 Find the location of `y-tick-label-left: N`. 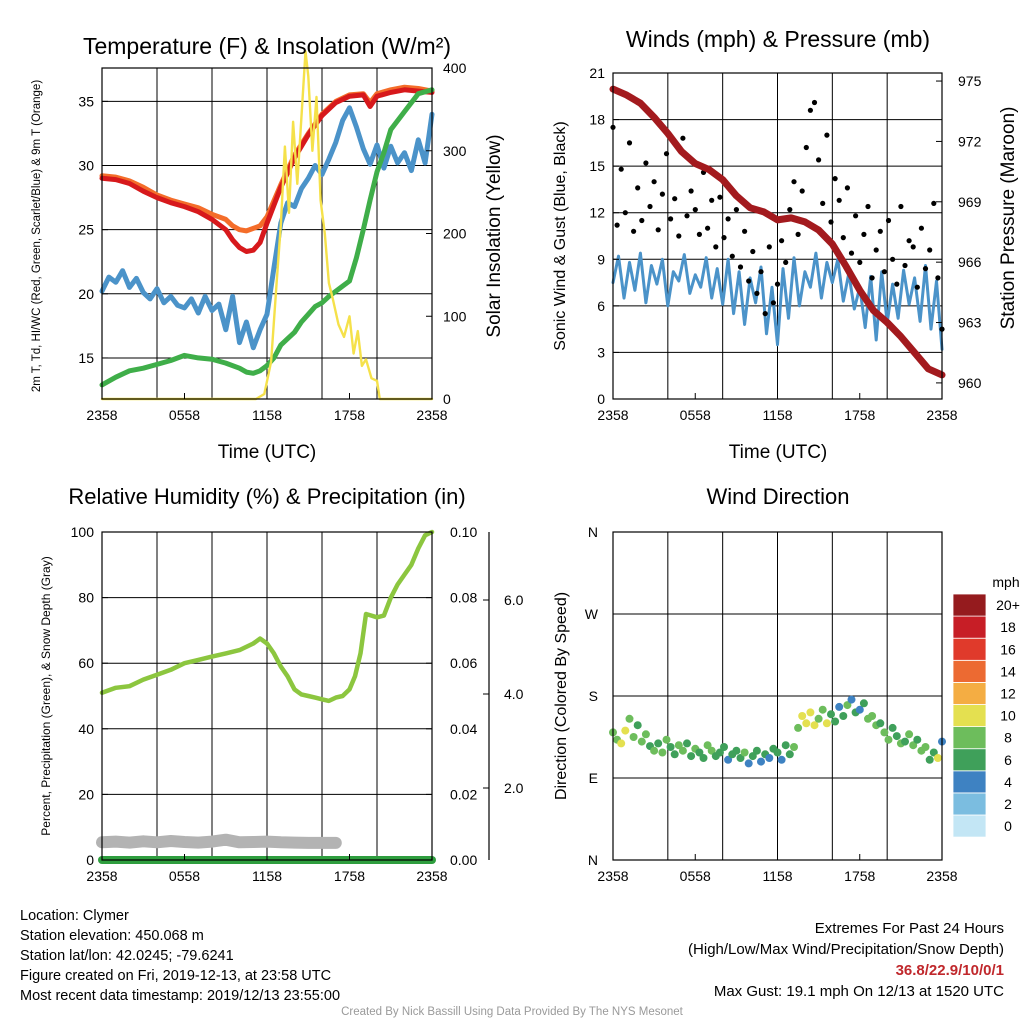

y-tick-label-left: N is located at coordinates (593, 532).